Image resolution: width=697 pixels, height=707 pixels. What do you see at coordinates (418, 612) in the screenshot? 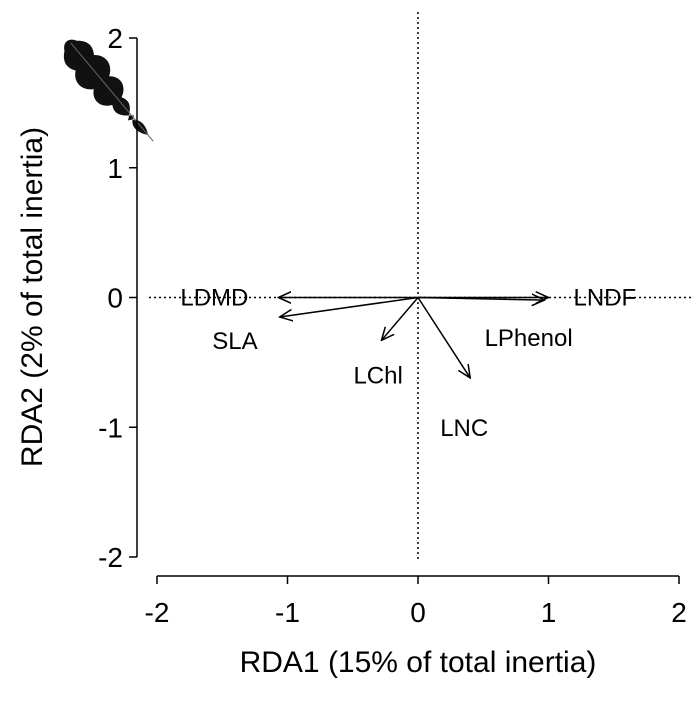
I see `x-tick-label: 0` at bounding box center [418, 612].